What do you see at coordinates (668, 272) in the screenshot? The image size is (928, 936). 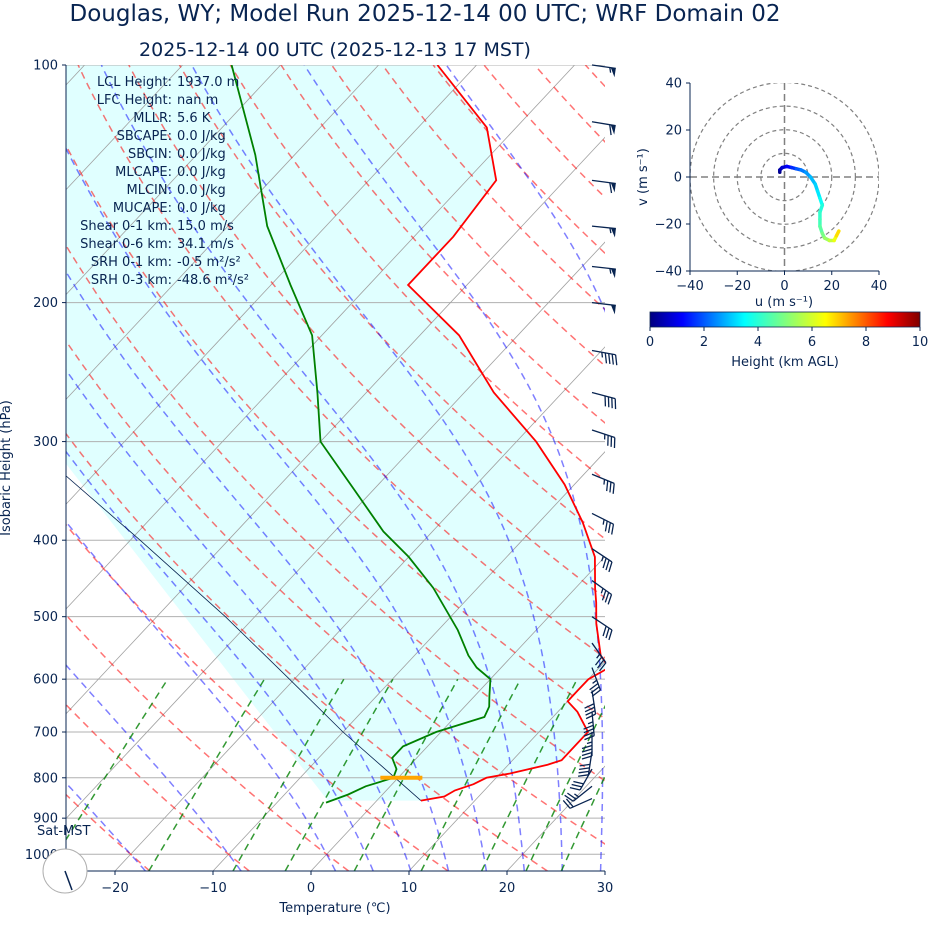 I see `hodograph-y-tick-label: −40` at bounding box center [668, 272].